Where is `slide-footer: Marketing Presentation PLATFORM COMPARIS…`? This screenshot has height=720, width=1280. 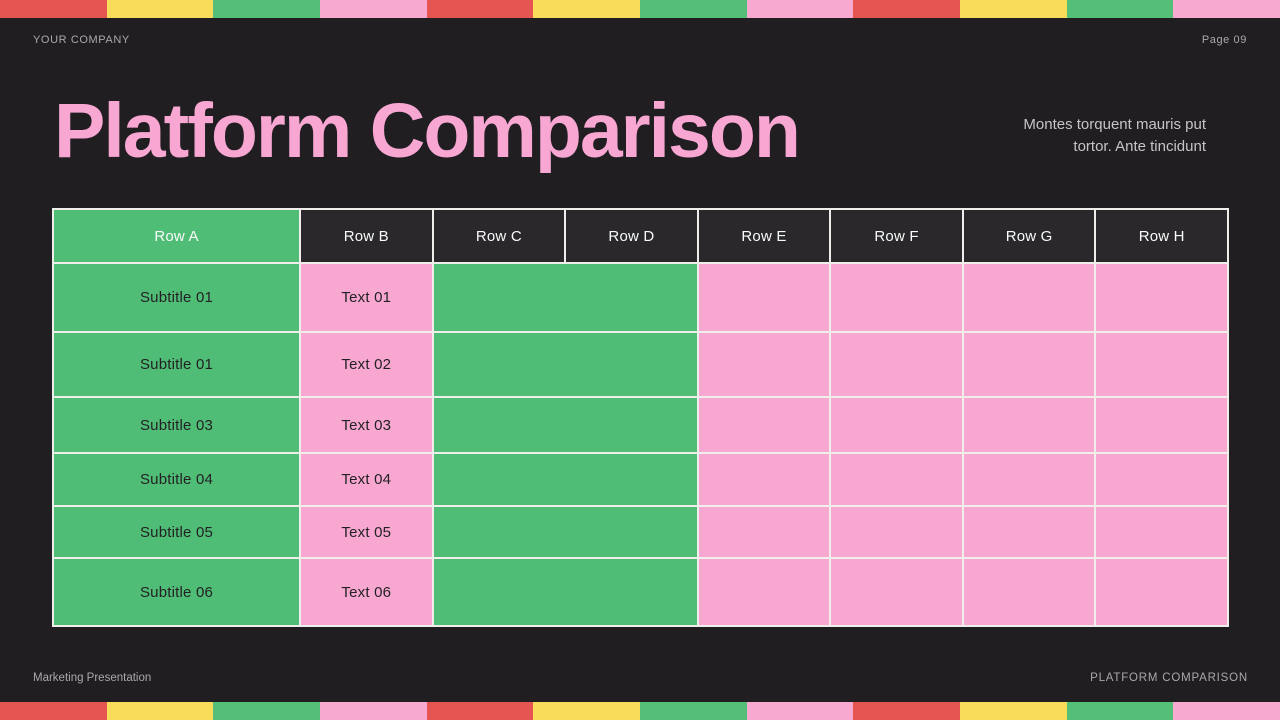 slide-footer: Marketing Presentation PLATFORM COMPARIS… is located at coordinates (640, 678).